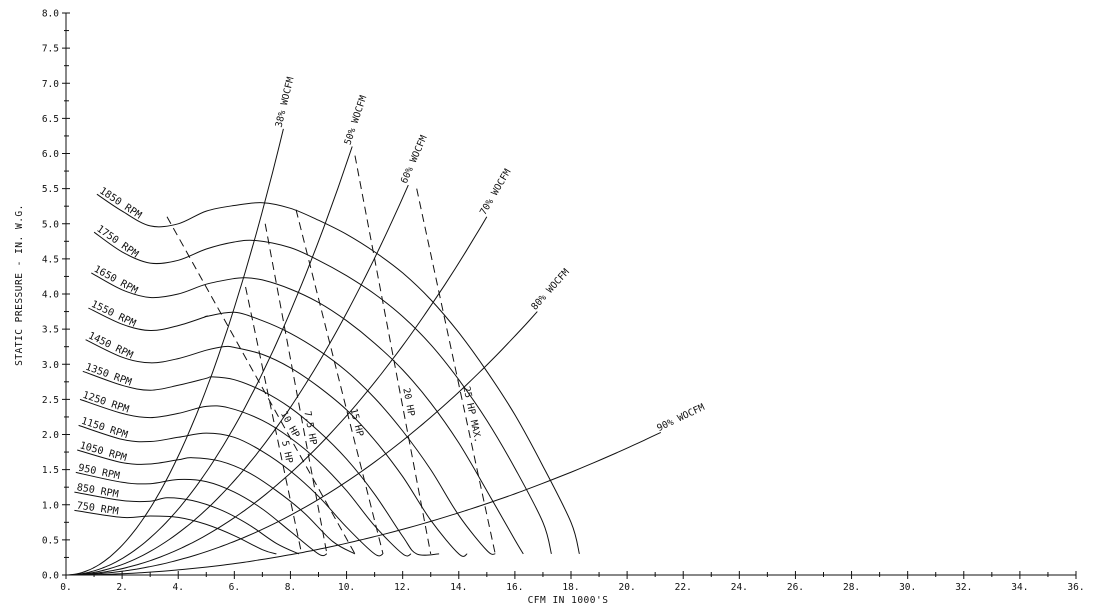 The width and height of the screenshot is (1095, 605). Describe the element at coordinates (50, 49) in the screenshot. I see `y-tick-label: 7.5` at that location.